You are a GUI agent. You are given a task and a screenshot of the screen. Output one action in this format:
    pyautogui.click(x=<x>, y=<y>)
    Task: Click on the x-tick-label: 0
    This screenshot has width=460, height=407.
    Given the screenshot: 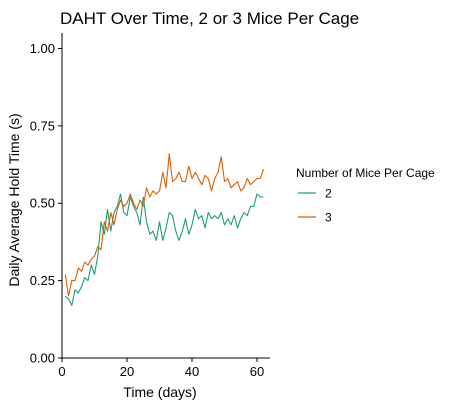 What is the action you would take?
    pyautogui.click(x=61, y=371)
    